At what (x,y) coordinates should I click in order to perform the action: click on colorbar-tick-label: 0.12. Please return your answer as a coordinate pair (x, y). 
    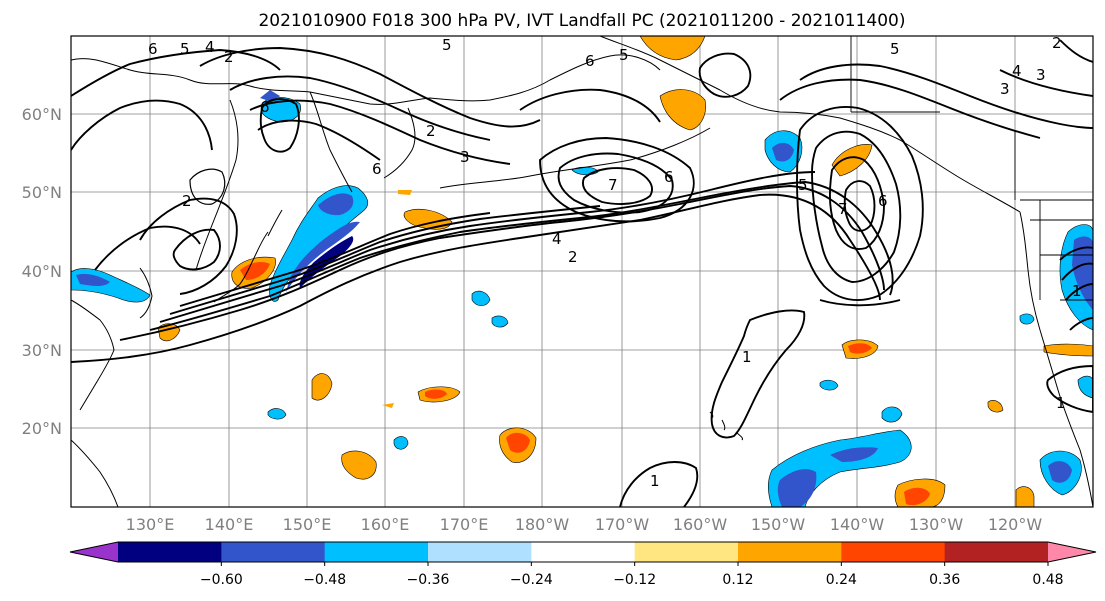
    Looking at the image, I should click on (737, 580).